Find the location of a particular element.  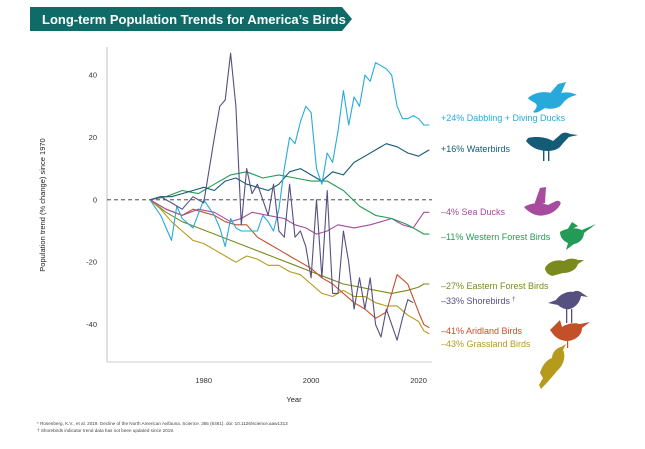

banner-background is located at coordinates (191, 19).